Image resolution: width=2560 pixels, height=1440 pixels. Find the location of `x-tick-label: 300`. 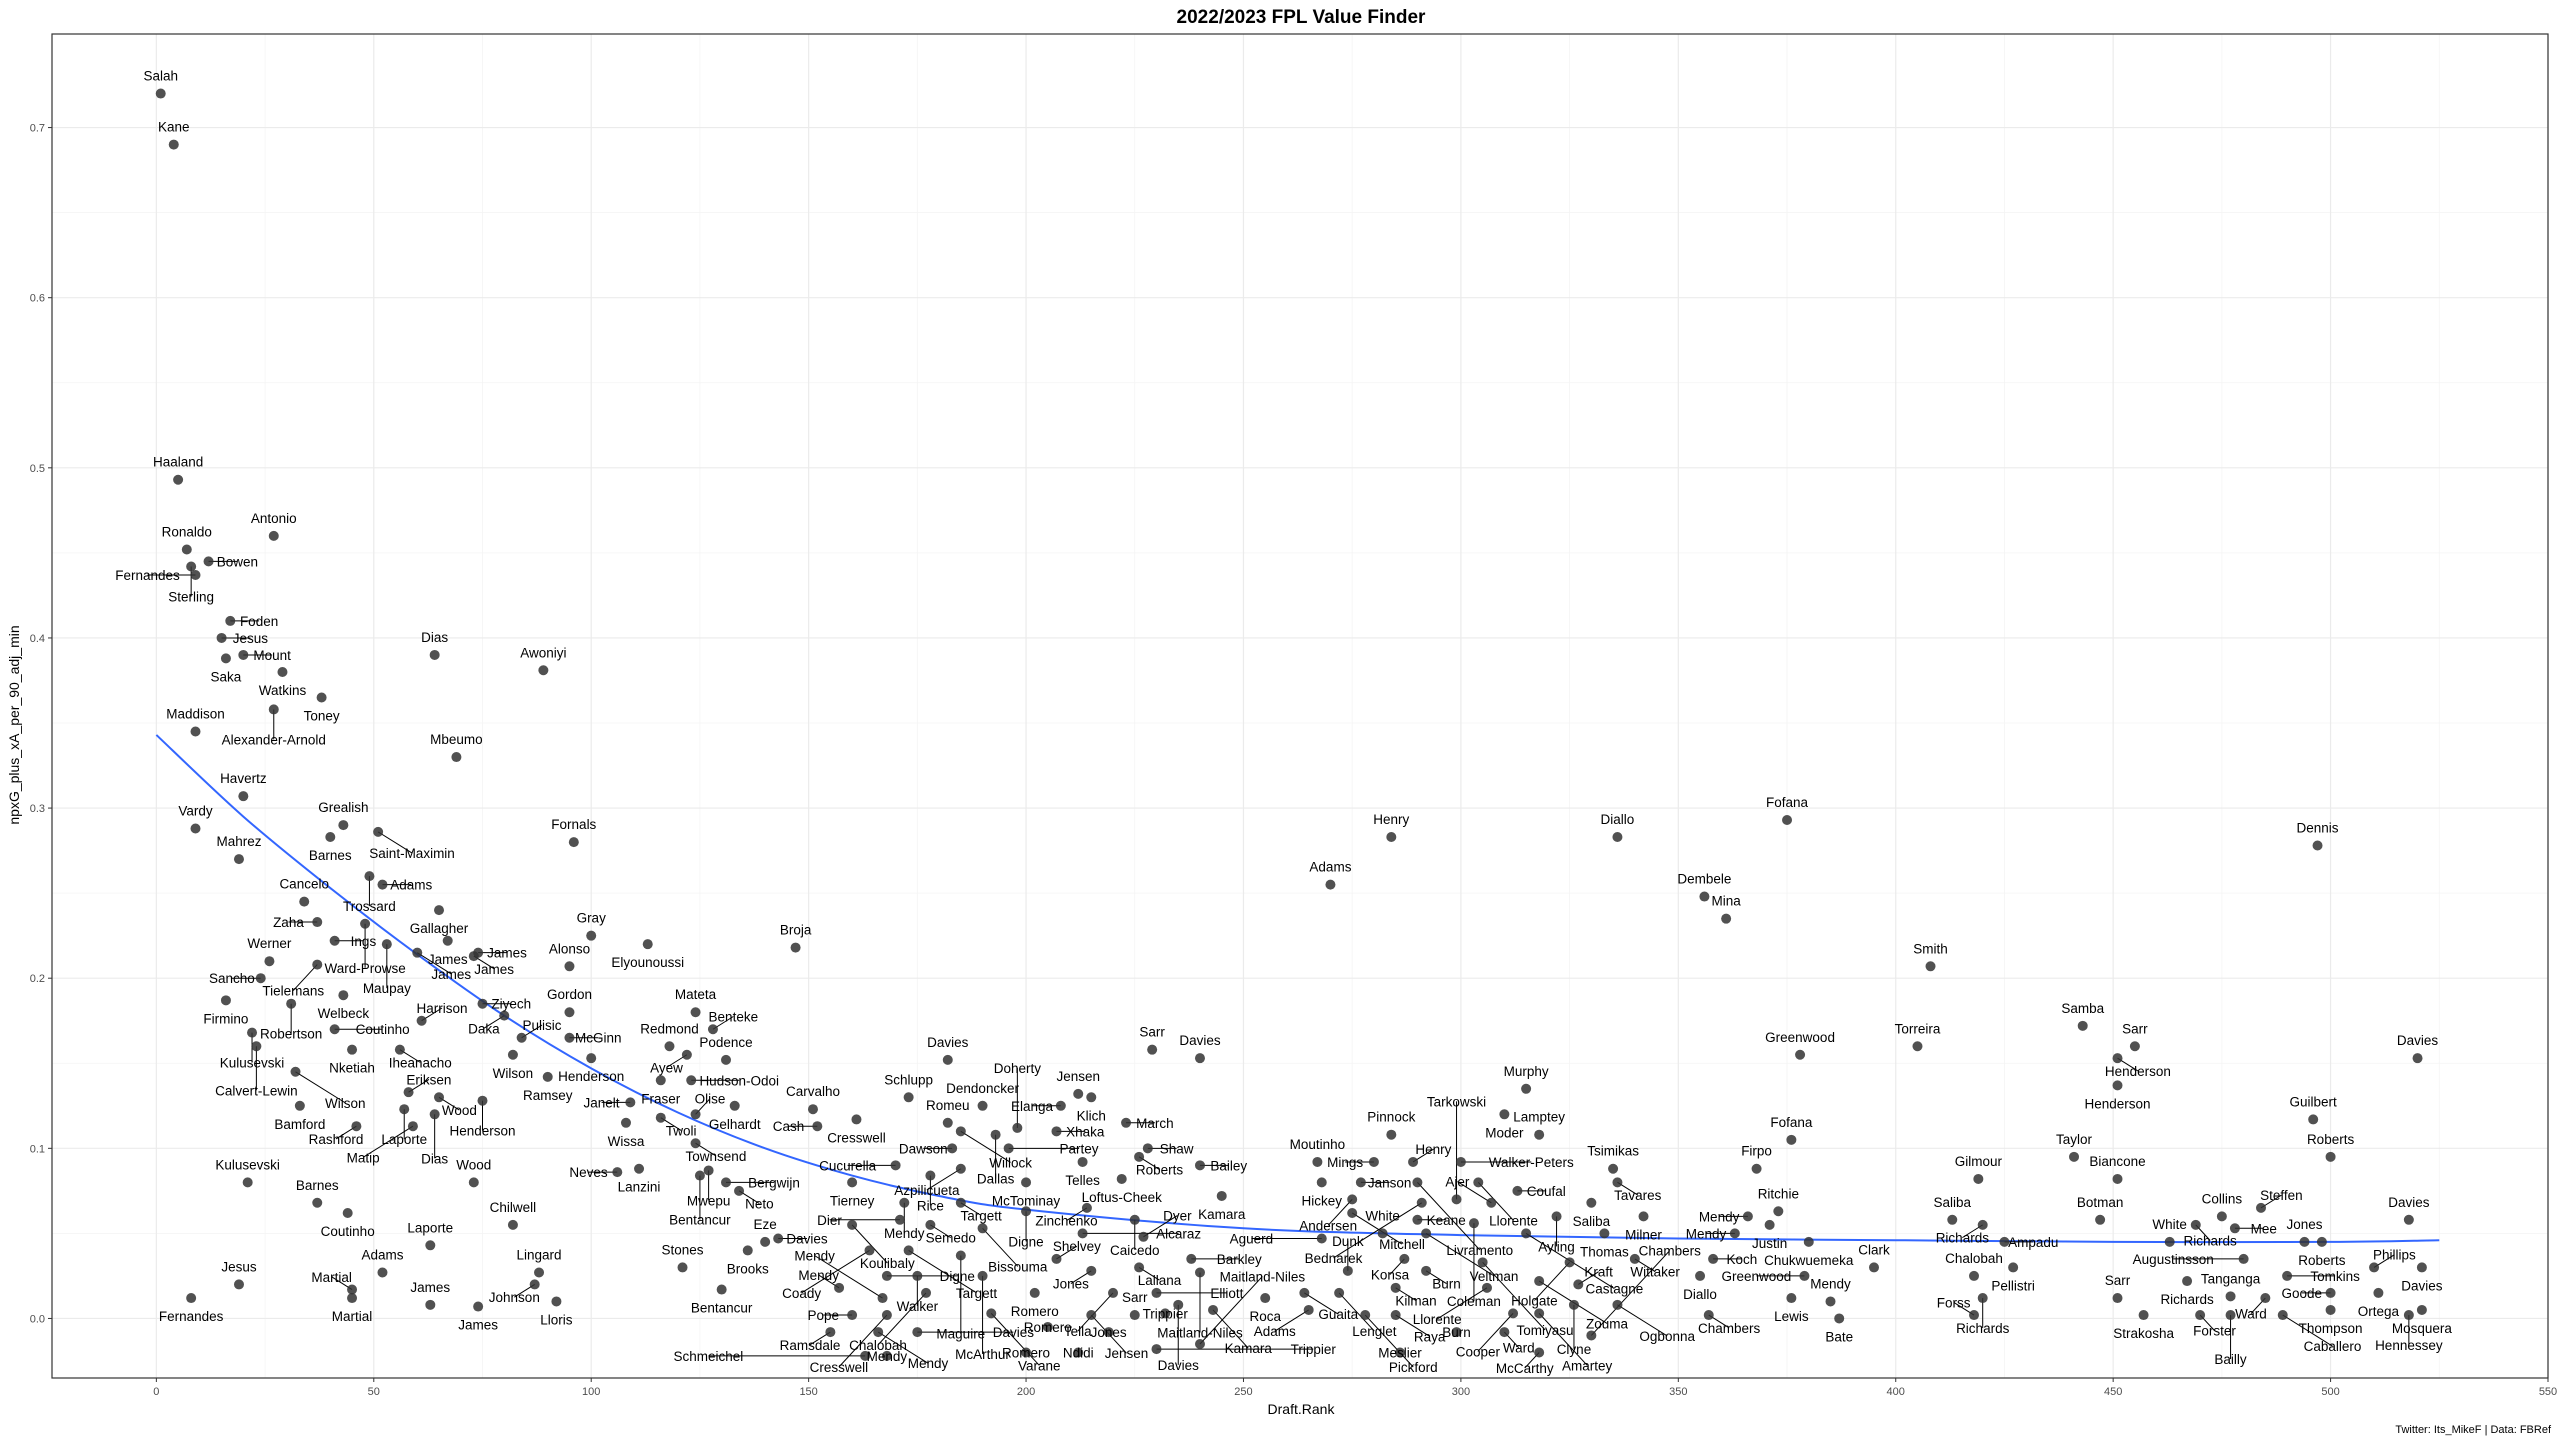

x-tick-label: 300 is located at coordinates (1461, 1392).